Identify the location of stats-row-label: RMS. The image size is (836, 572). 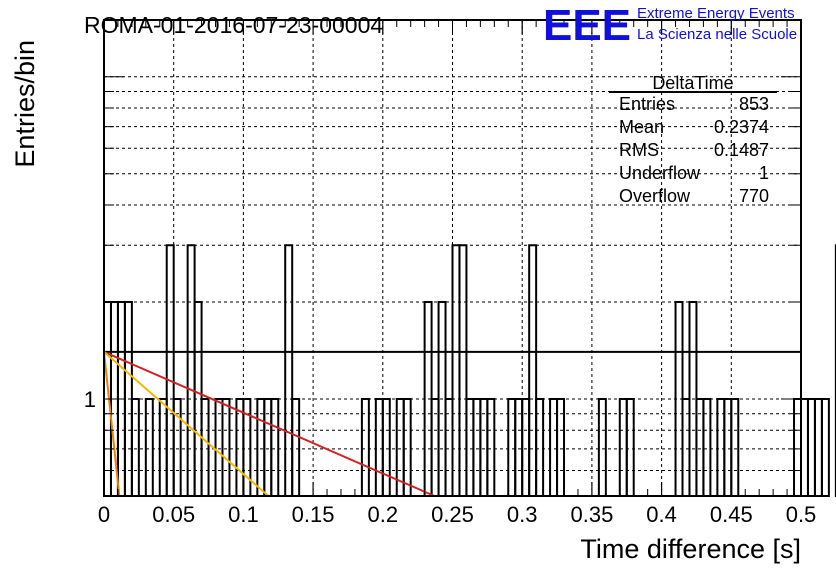
(639, 150).